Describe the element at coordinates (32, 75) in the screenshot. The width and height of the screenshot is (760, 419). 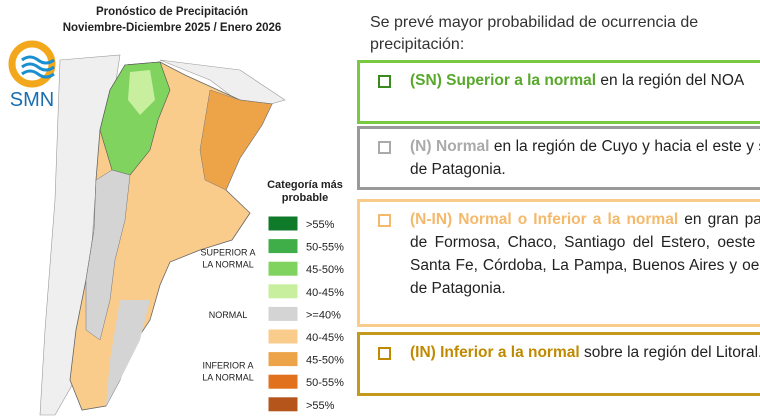
I see `logo: SMN` at that location.